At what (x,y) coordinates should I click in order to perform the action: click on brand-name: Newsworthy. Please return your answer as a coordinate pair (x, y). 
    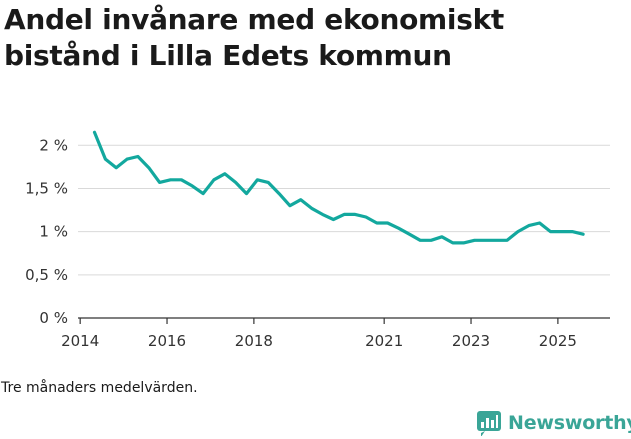
    Looking at the image, I should click on (569, 423).